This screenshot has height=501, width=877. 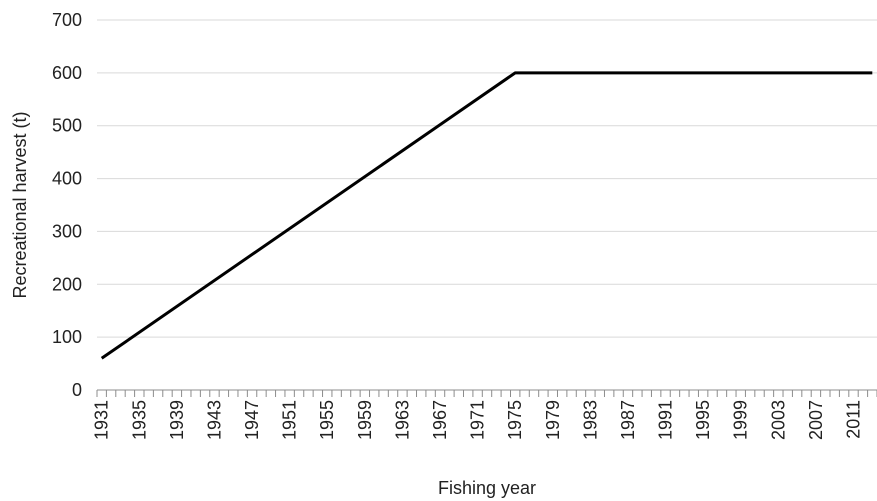 I want to click on y-tick-label-0: 0, so click(x=77, y=390).